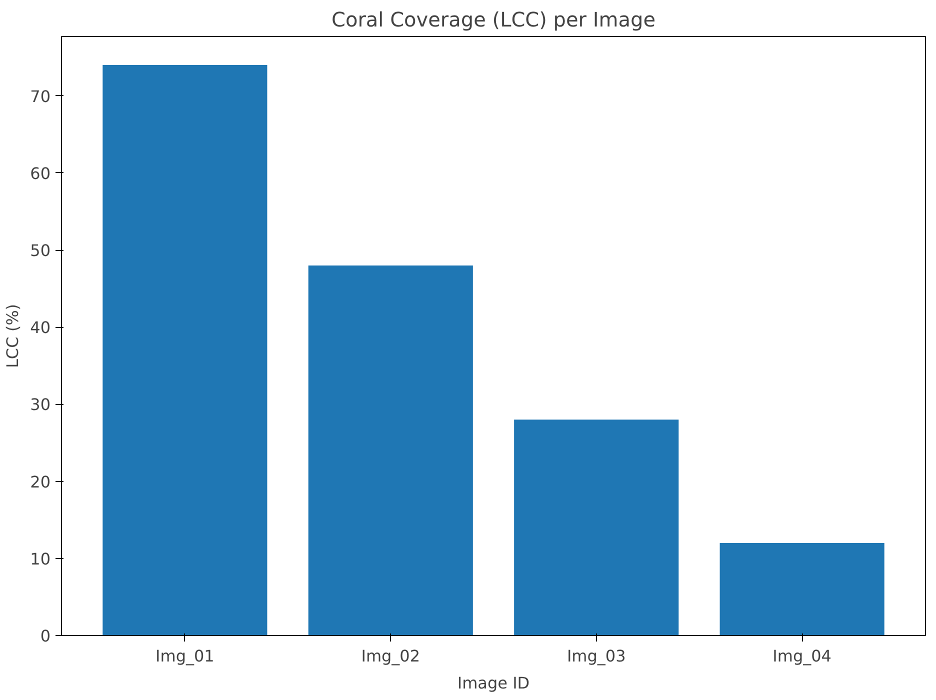 This screenshot has width=936, height=700. I want to click on y-tick-label: 10, so click(40, 558).